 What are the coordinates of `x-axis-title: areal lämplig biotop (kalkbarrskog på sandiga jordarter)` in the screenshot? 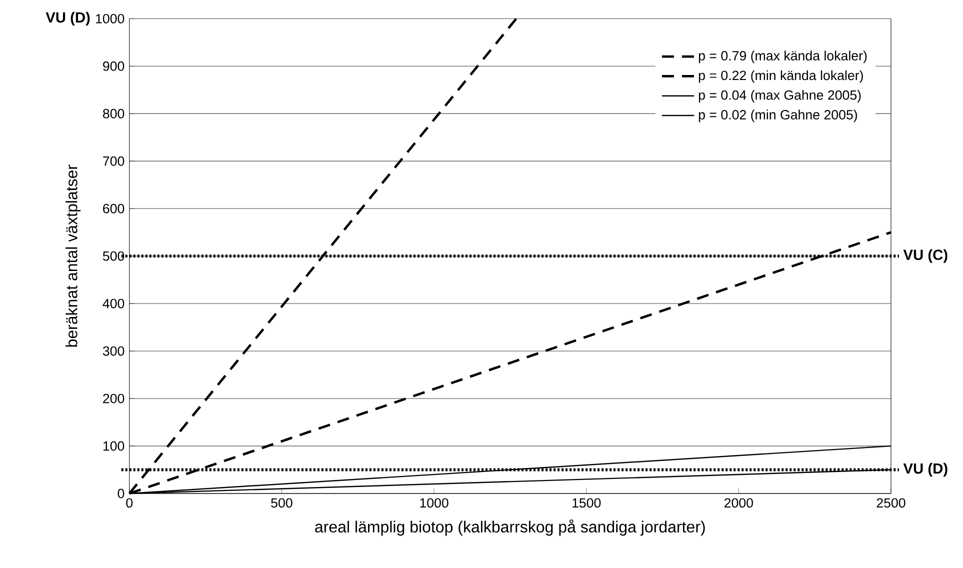 It's located at (510, 527).